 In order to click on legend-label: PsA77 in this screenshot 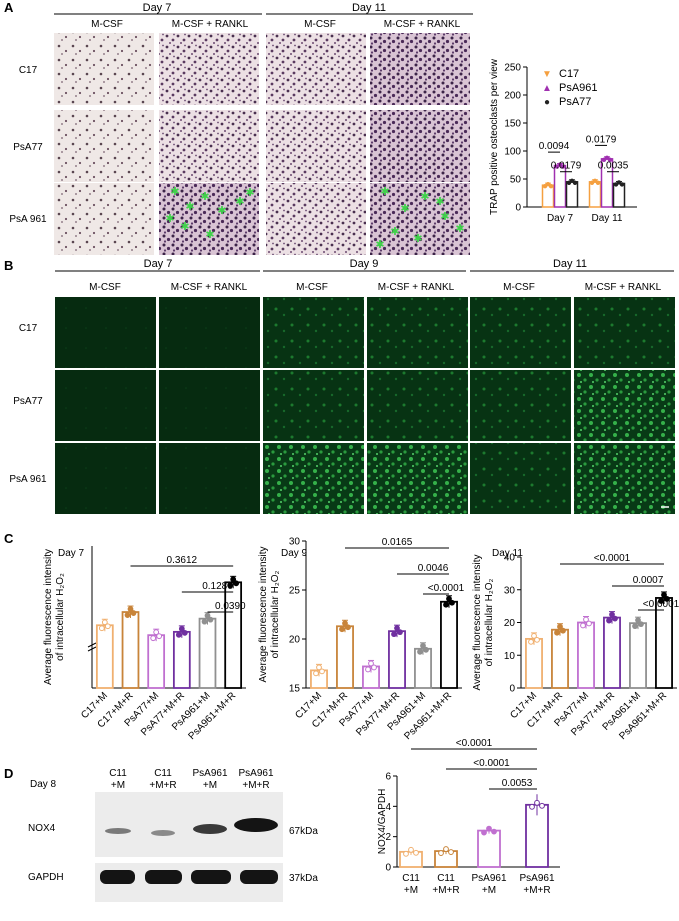, I will do `click(575, 102)`.